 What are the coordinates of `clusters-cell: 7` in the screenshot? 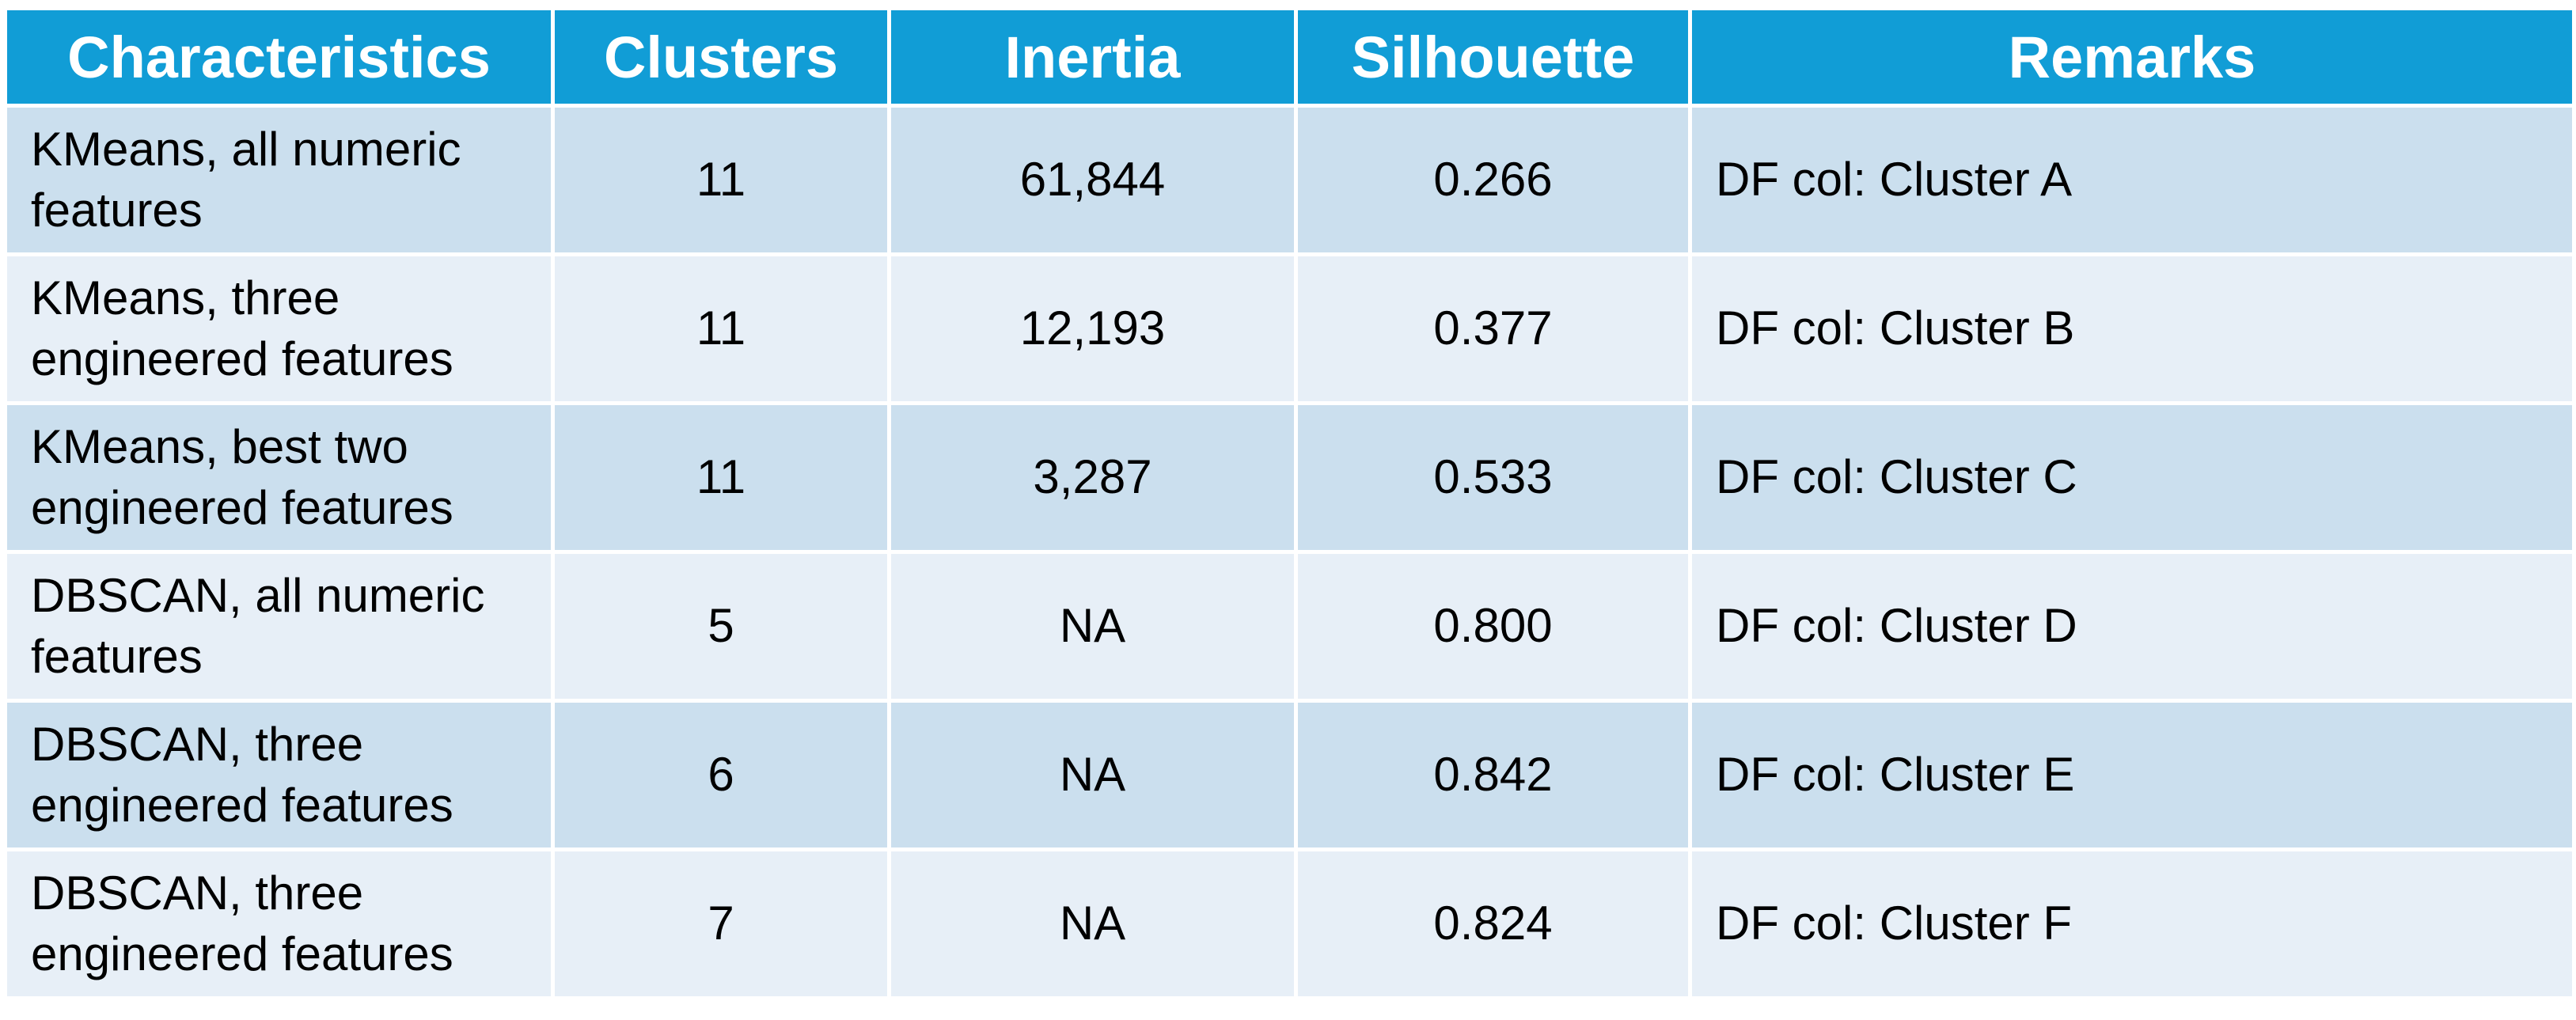 It's located at (721, 924).